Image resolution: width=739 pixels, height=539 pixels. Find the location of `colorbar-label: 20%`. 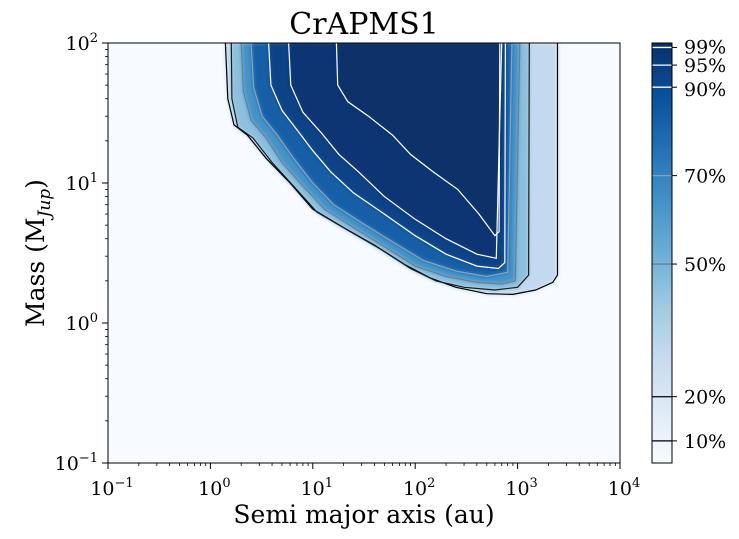

colorbar-label: 20% is located at coordinates (705, 398).